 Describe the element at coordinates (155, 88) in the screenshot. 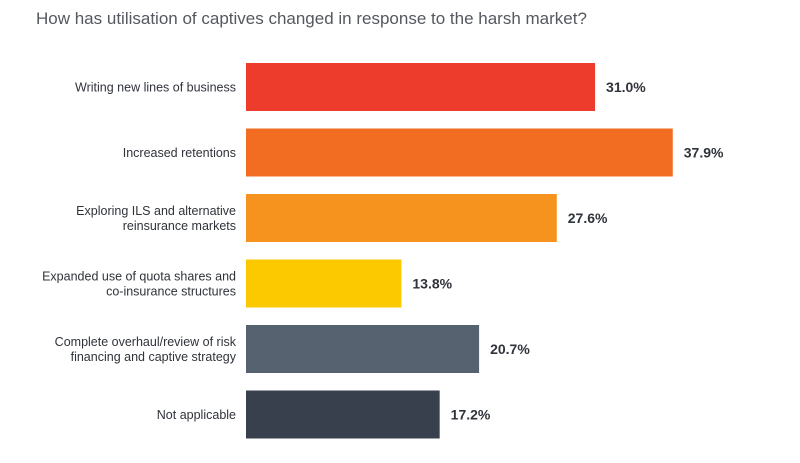

I see `category-label: Writing new lines of business` at that location.